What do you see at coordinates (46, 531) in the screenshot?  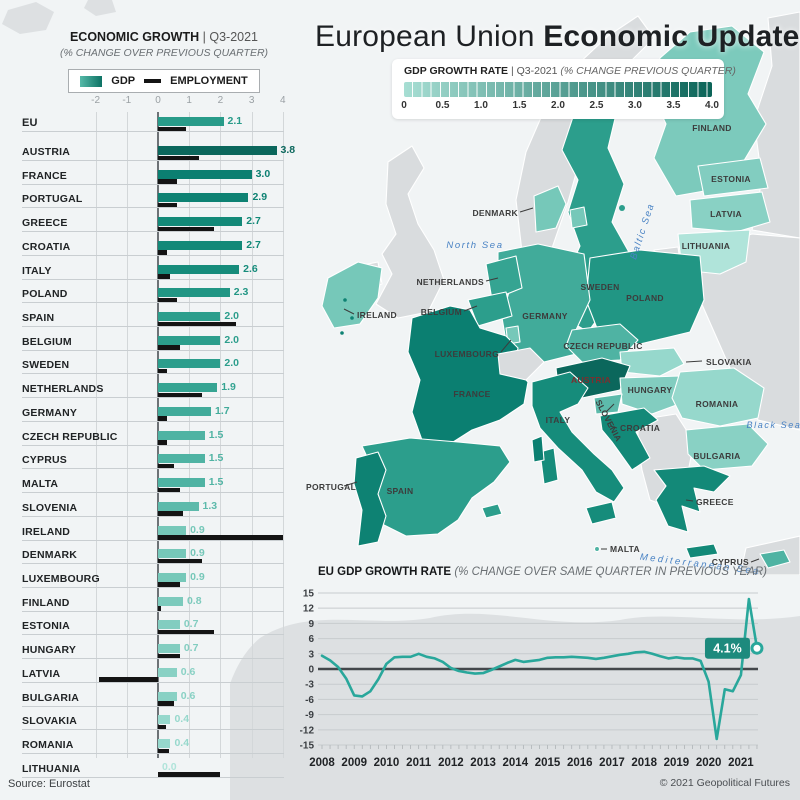 I see `bar-category-label: IRELAND` at bounding box center [46, 531].